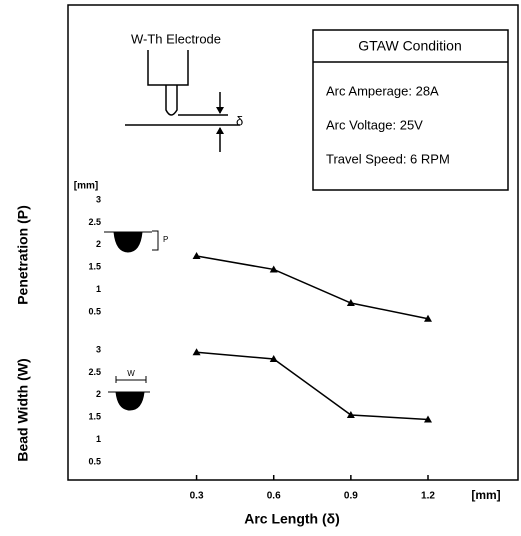 The width and height of the screenshot is (521, 536). Describe the element at coordinates (239, 120) in the screenshot. I see `gap-label: δ` at that location.